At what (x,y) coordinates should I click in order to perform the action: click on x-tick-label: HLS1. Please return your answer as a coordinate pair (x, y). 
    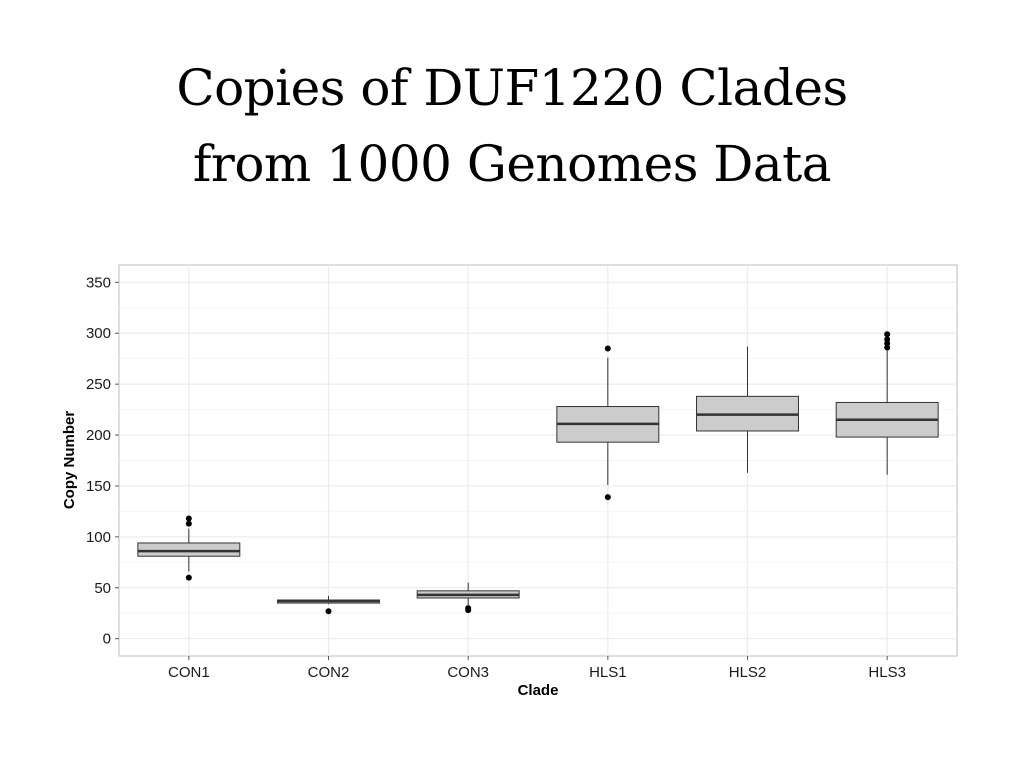
    Looking at the image, I should click on (608, 672).